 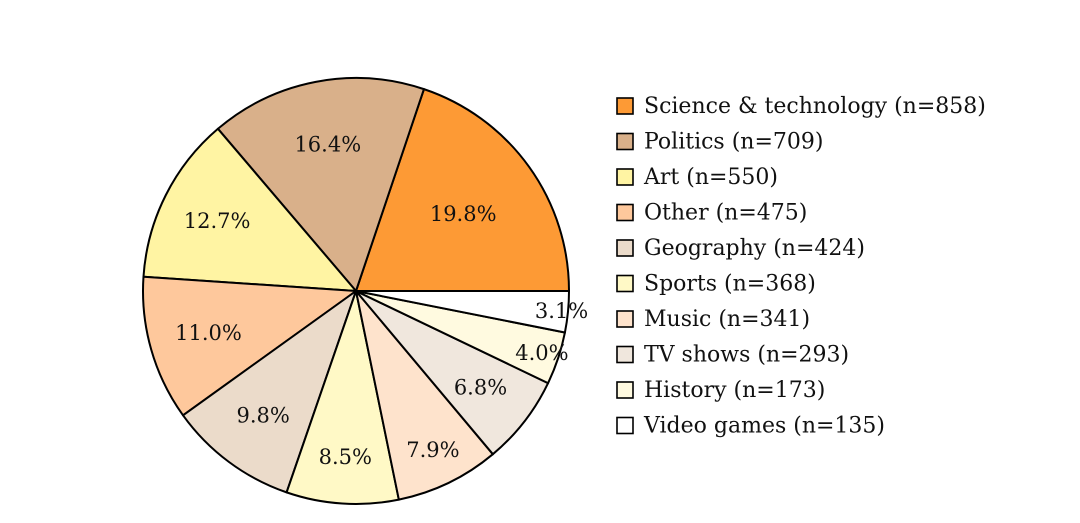 I want to click on pie-slice-sports, so click(x=342, y=397).